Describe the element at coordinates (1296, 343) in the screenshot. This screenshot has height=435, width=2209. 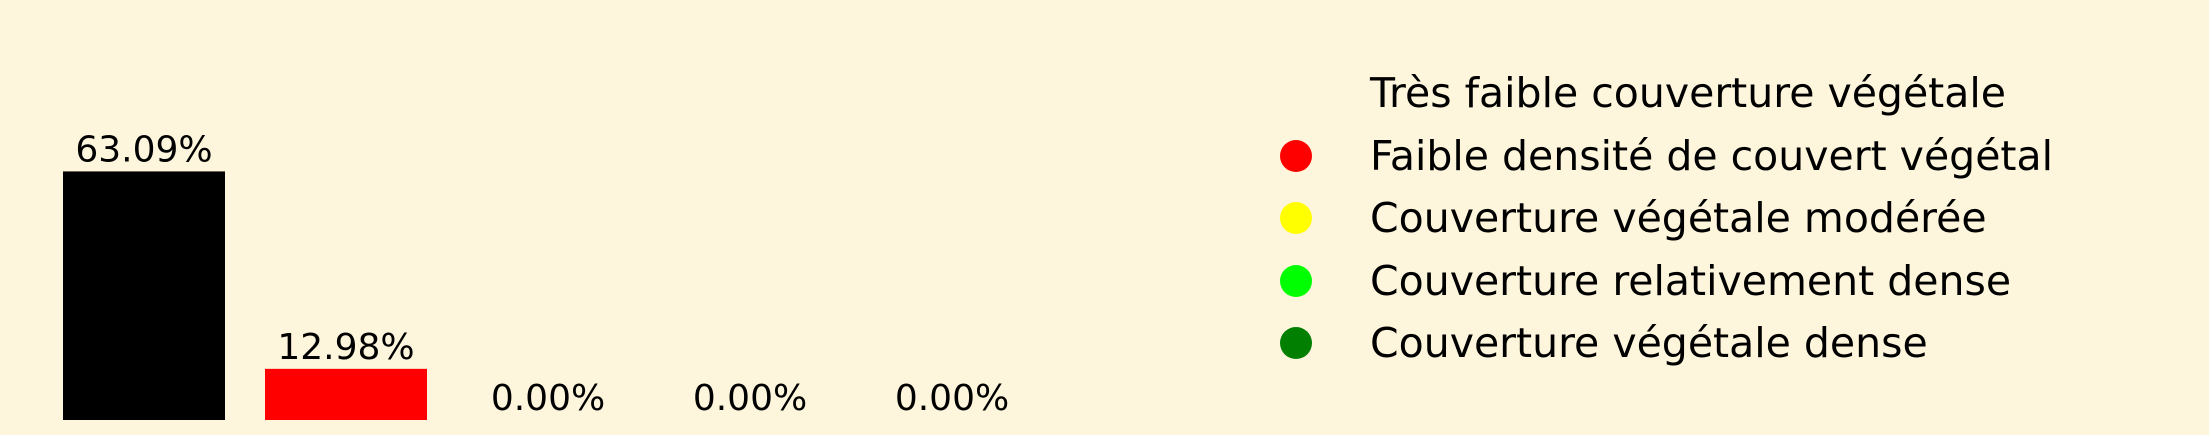
I see `legend-marker-dense-cover` at that location.